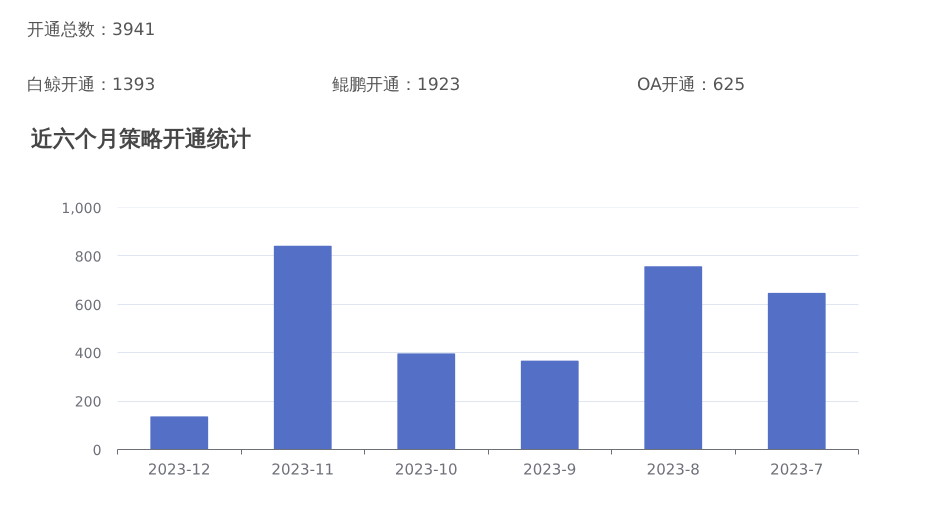 The image size is (940, 508). I want to click on text: 白鲸开通：1393, so click(91, 85).